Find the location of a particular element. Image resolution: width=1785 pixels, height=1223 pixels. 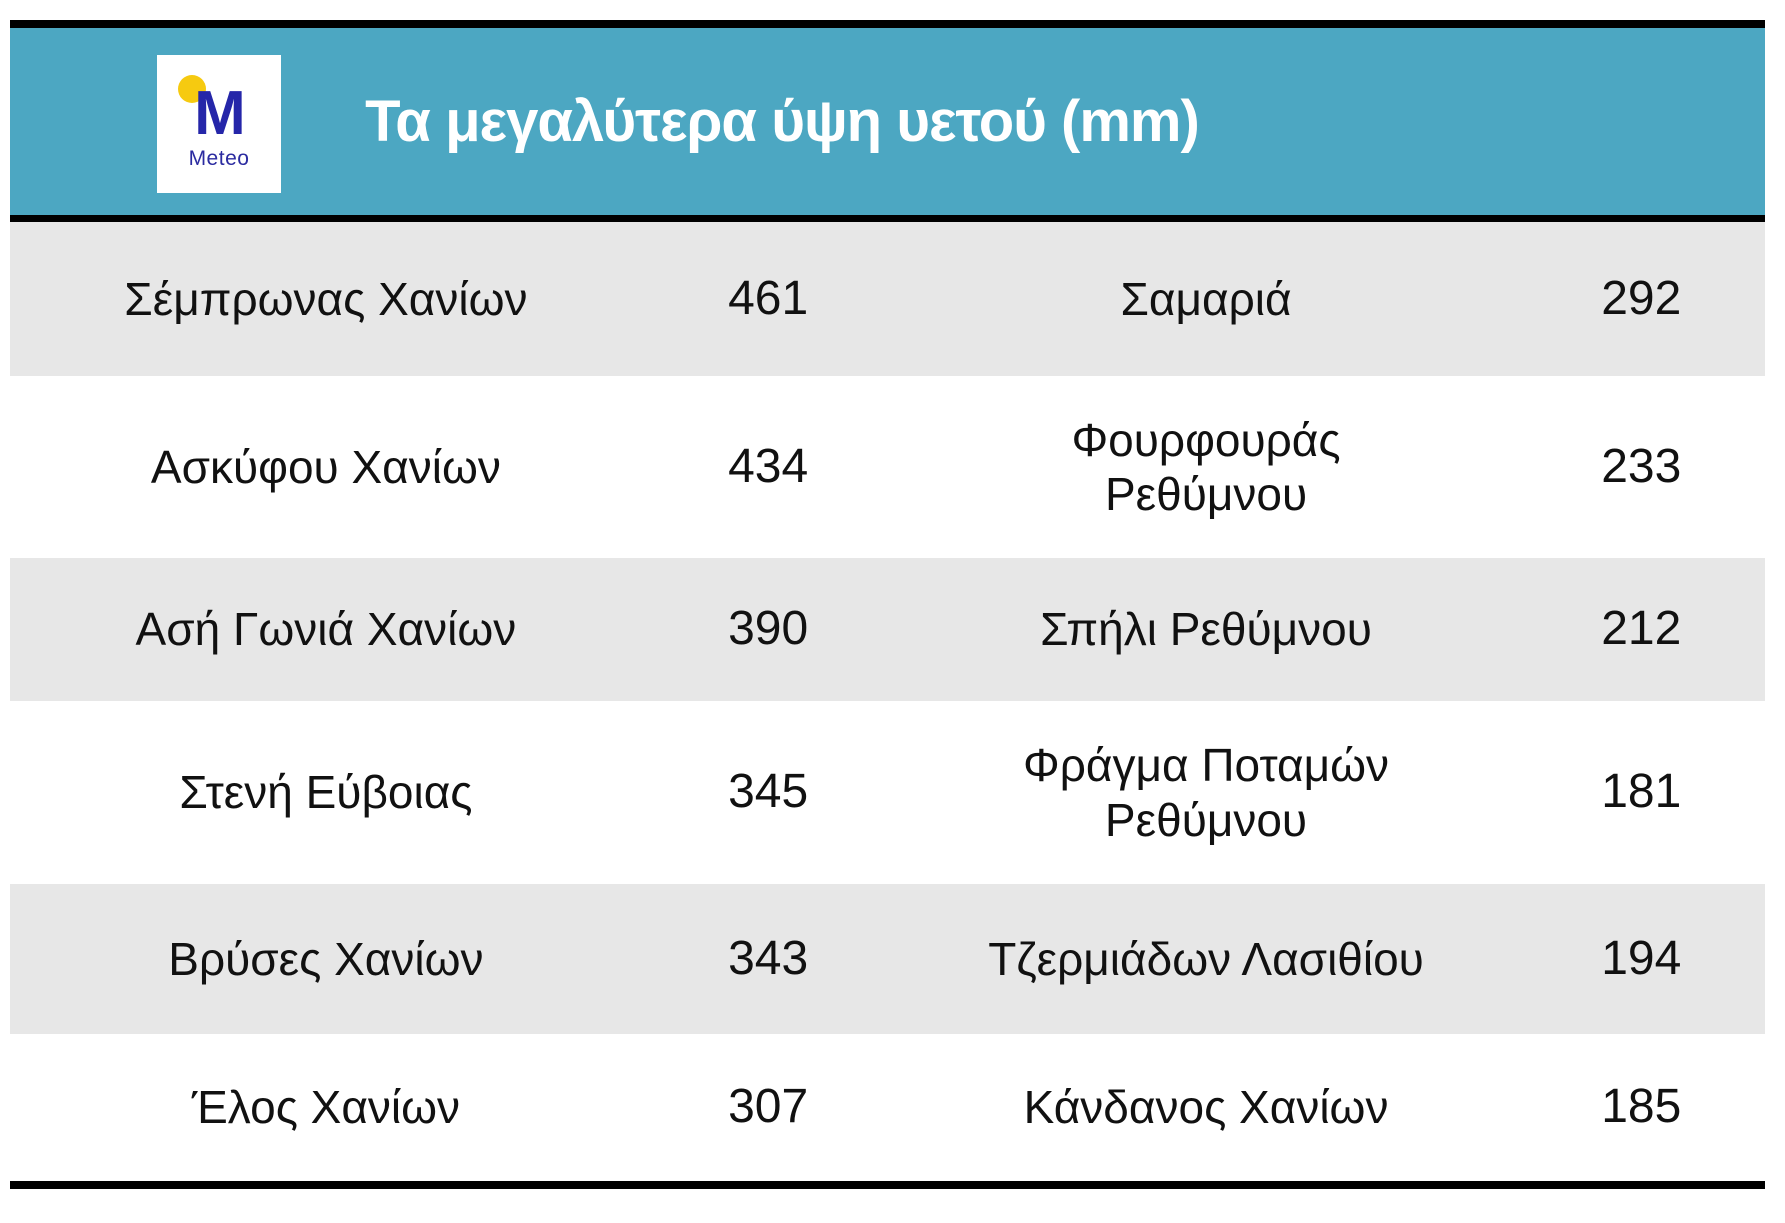

station-name-cell: Σέμπρωνας Χανίων is located at coordinates (326, 298).